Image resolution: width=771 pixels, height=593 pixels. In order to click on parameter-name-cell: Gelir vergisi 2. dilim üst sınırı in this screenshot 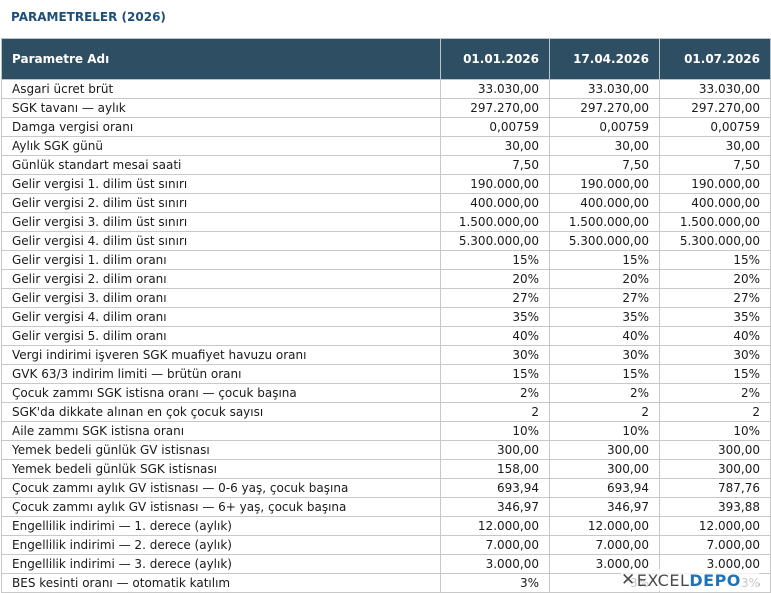, I will do `click(221, 203)`.